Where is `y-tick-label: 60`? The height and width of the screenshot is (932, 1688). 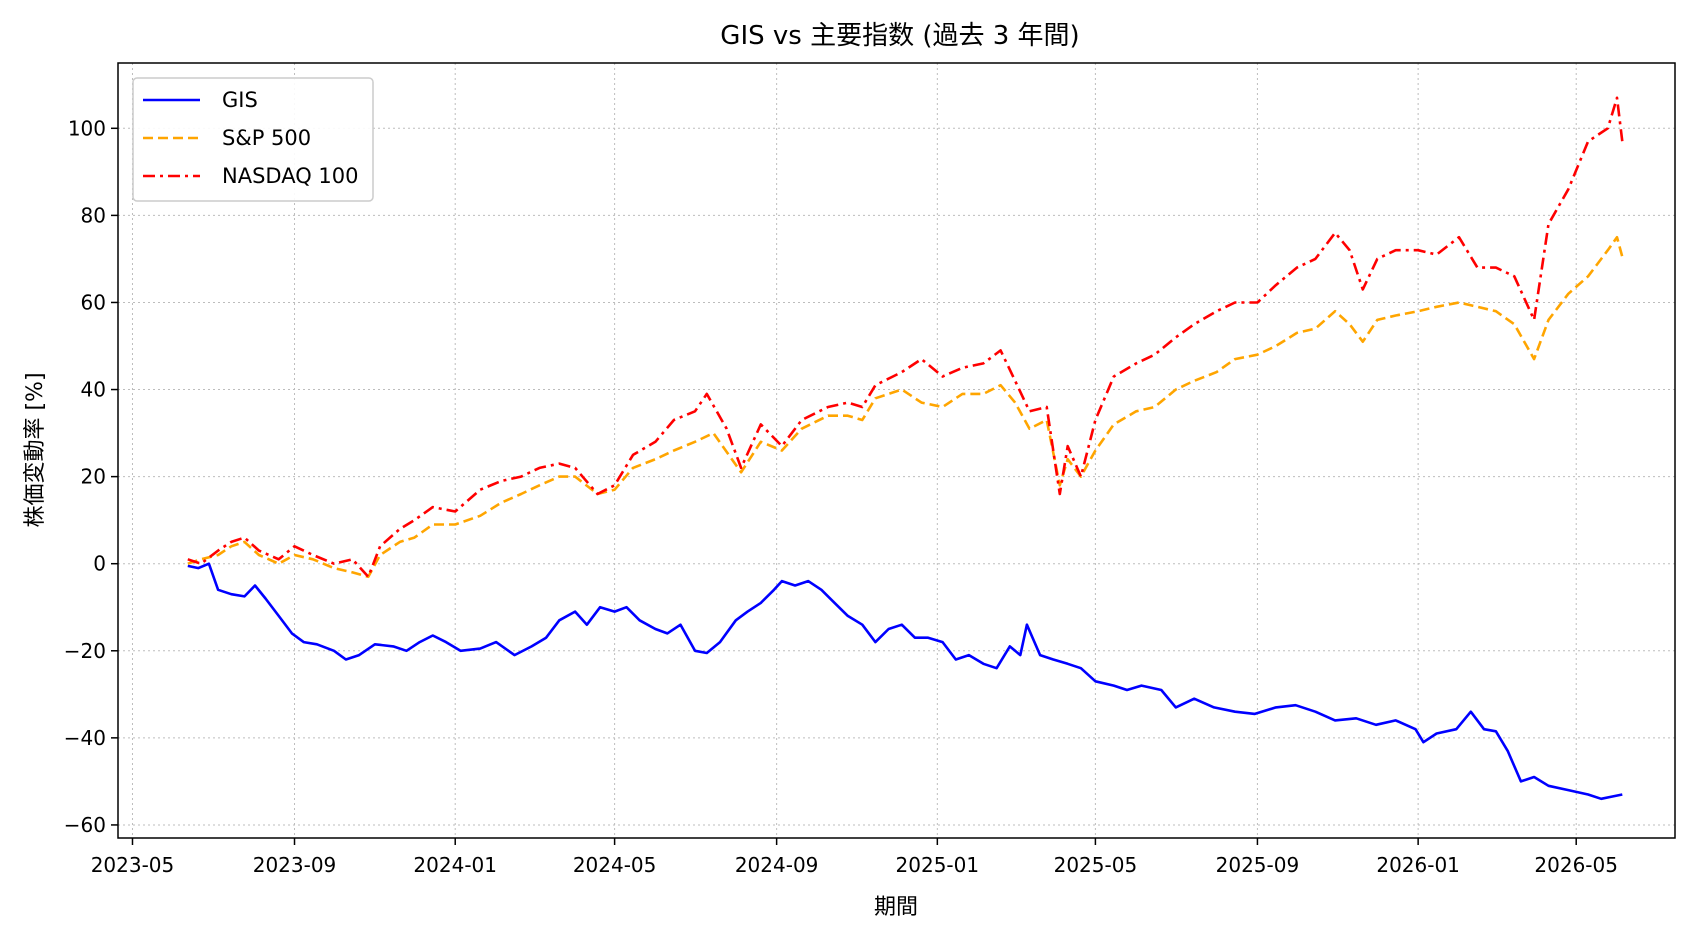 y-tick-label: 60 is located at coordinates (93, 302).